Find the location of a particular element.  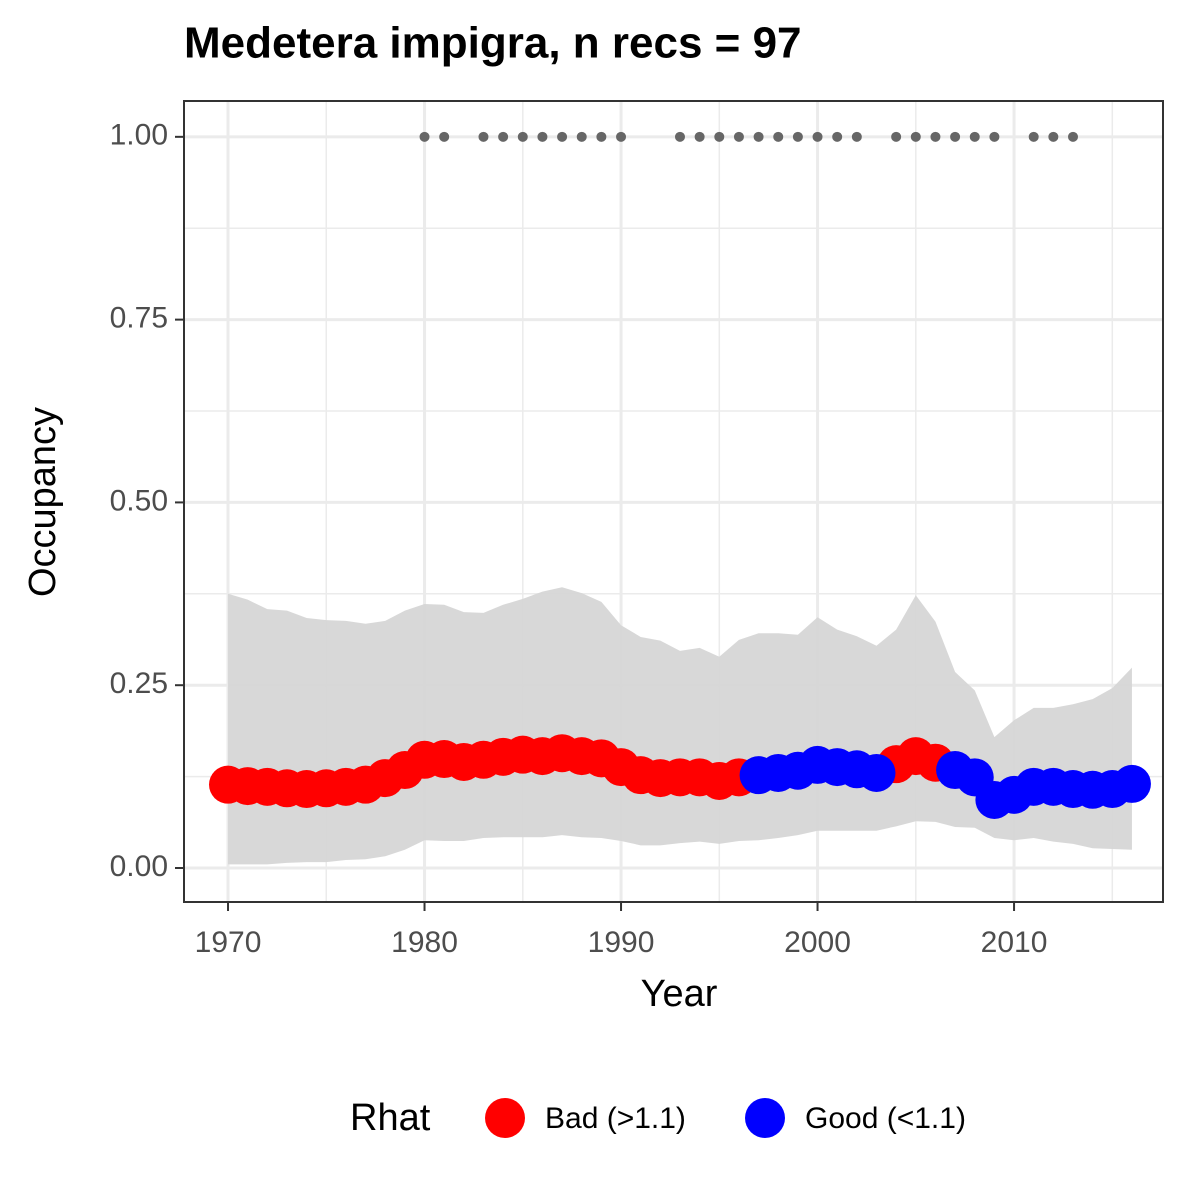

x-tick-label: 1980 is located at coordinates (424, 942).